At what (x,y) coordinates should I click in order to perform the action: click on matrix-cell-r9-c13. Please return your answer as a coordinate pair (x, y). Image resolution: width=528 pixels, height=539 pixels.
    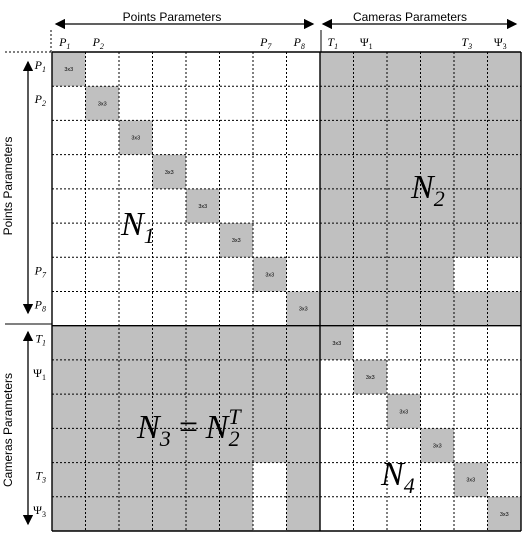
    Looking at the image, I should click on (504, 377).